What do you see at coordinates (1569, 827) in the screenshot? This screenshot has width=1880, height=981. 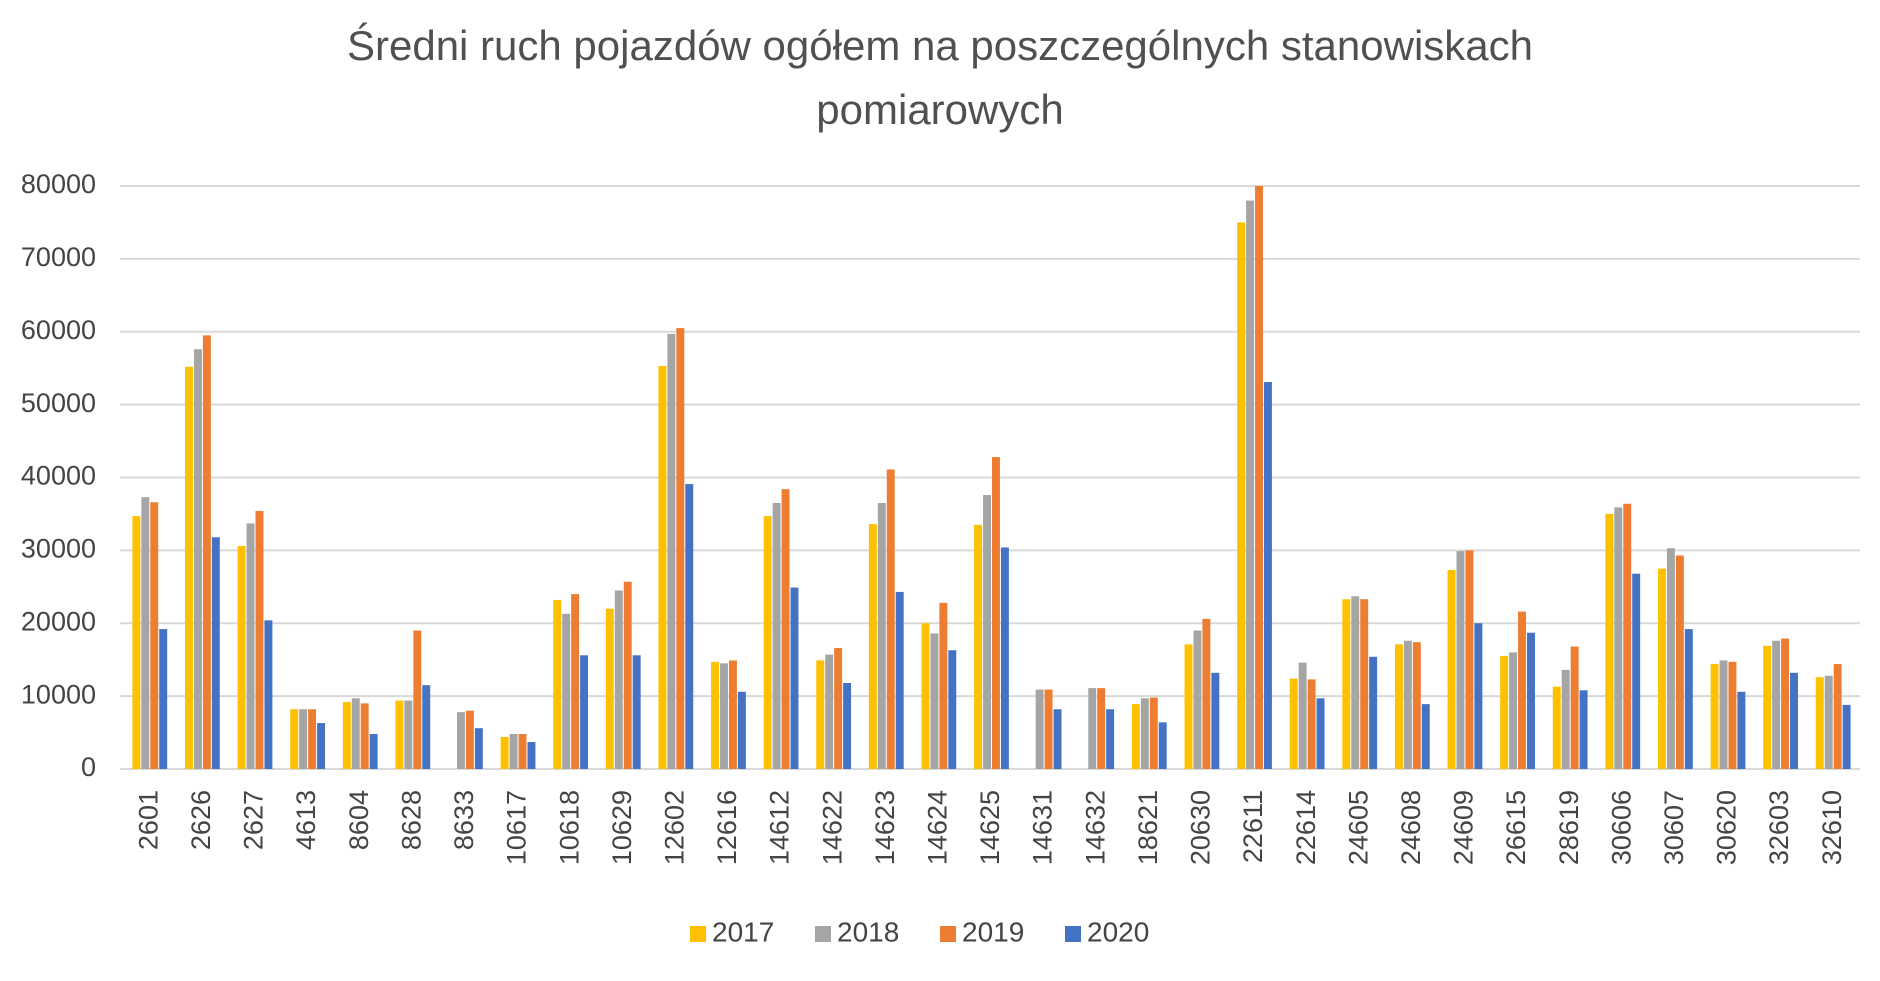 I see `x-tick-label: 28619` at bounding box center [1569, 827].